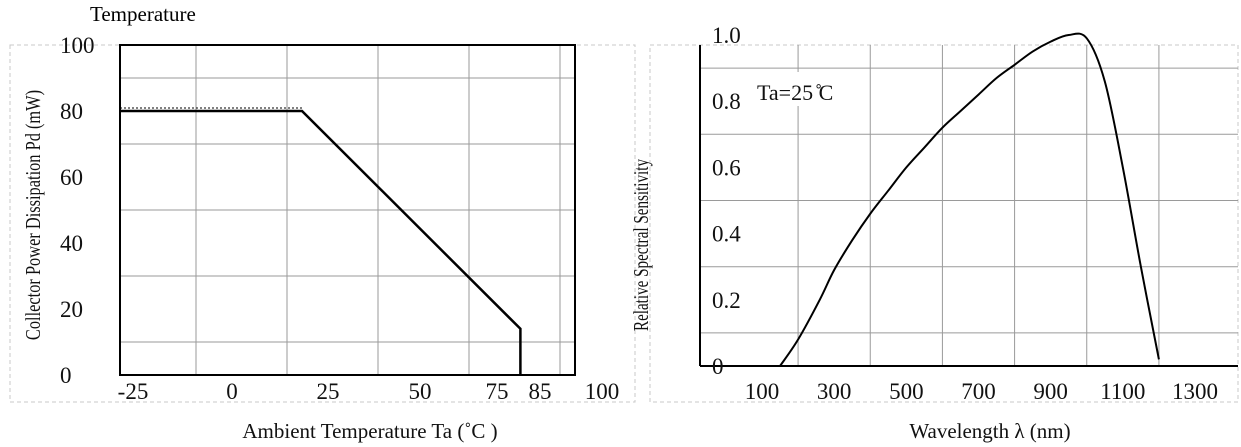  I want to click on y-axis-label: Collector Power Dissipation Pd (mW), so click(33, 215).